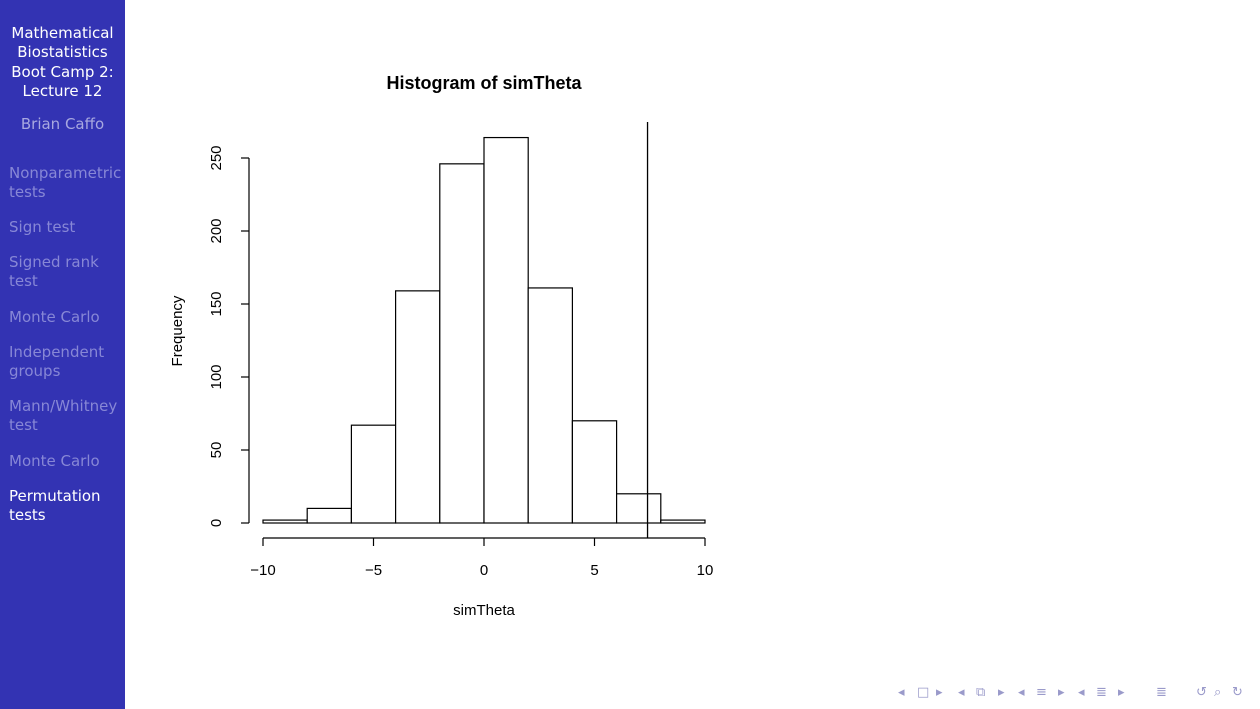  What do you see at coordinates (1237, 692) in the screenshot?
I see `forward-icon: ↻` at bounding box center [1237, 692].